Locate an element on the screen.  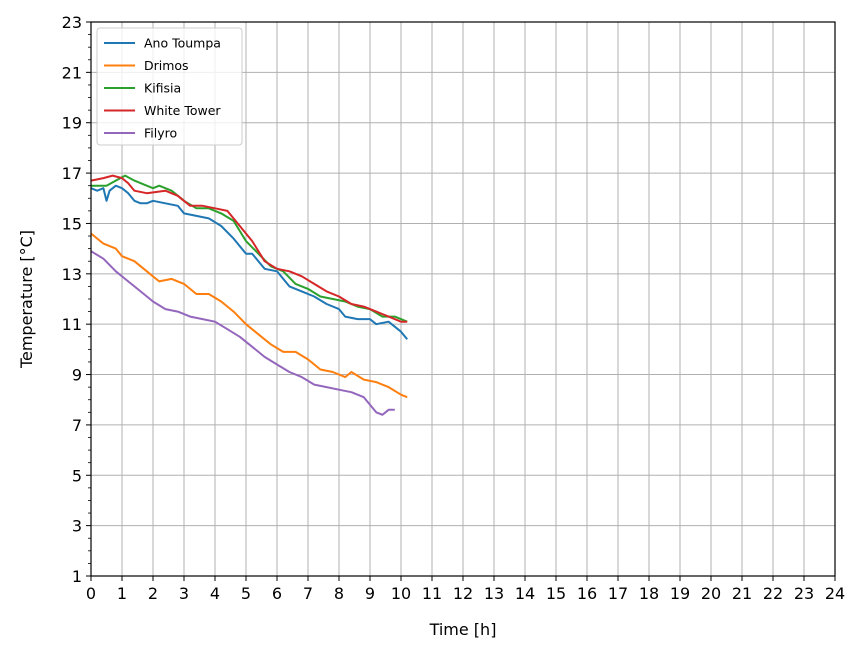
y-tick-label: 19 is located at coordinates (72, 123).